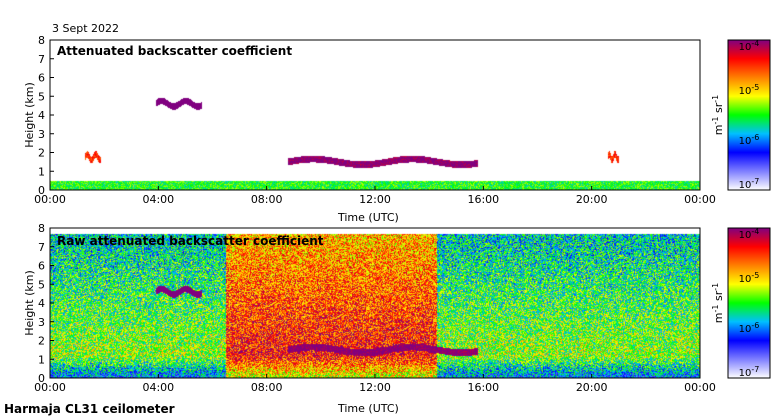 The image size is (780, 420). What do you see at coordinates (174, 51) in the screenshot?
I see `panel-title-top: Attenuated backscatter coefficient` at bounding box center [174, 51].